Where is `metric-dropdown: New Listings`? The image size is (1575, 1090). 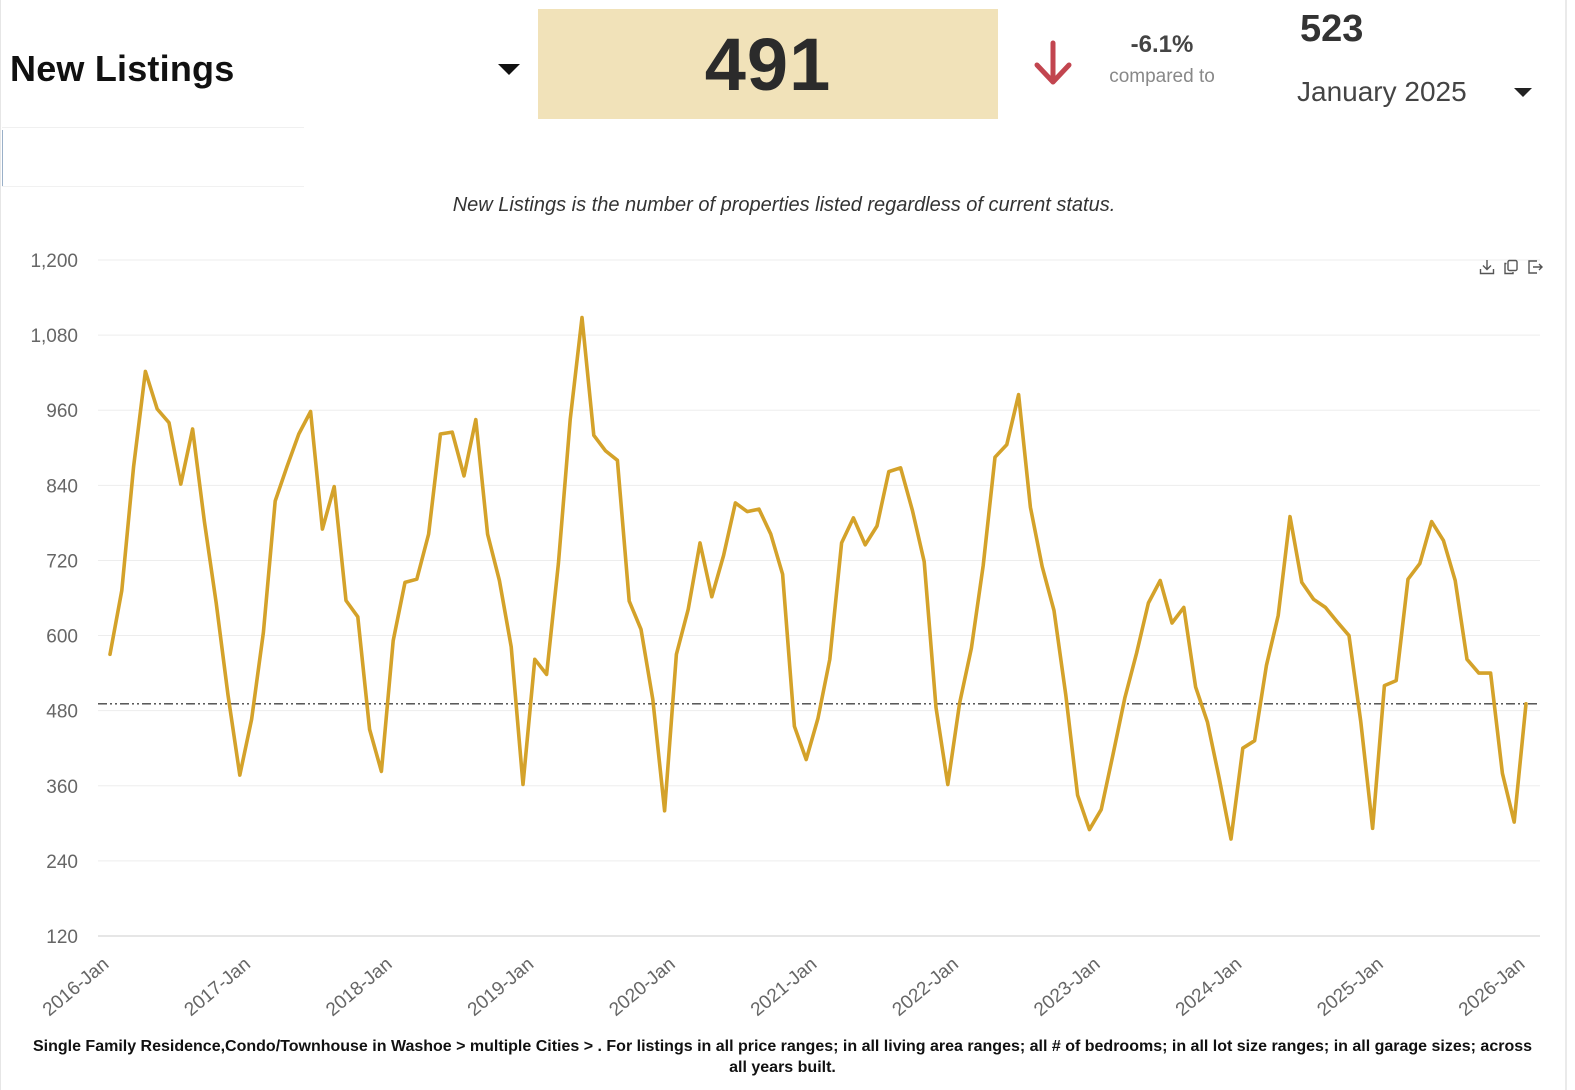 metric-dropdown: New Listings is located at coordinates (270, 69).